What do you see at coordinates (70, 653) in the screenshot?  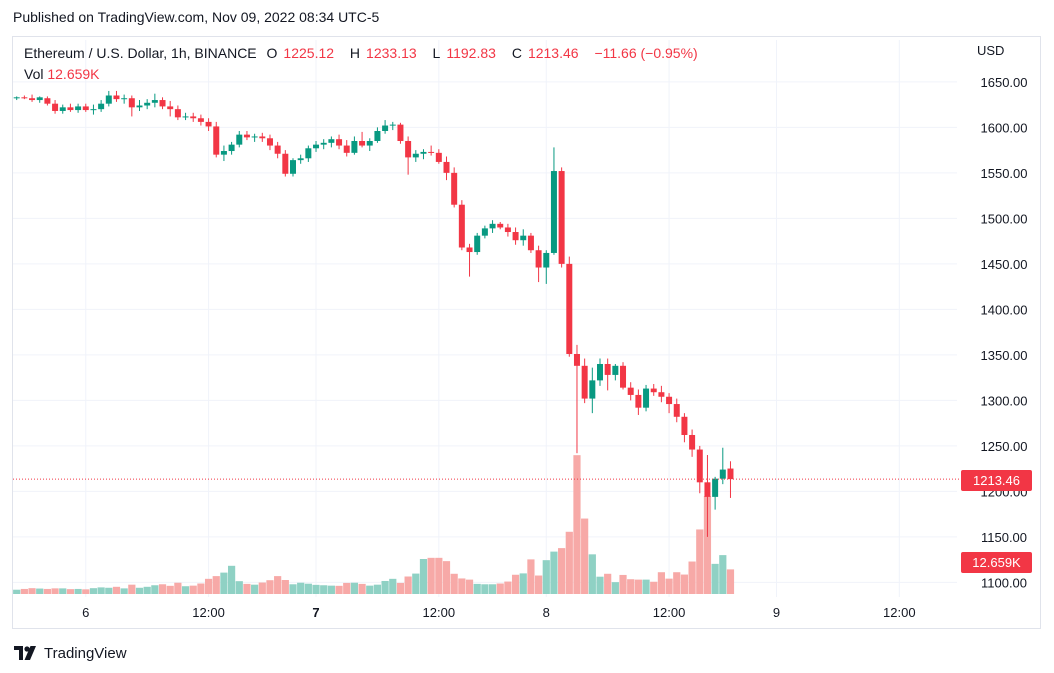 I see `tradingview-brand: TradingView` at bounding box center [70, 653].